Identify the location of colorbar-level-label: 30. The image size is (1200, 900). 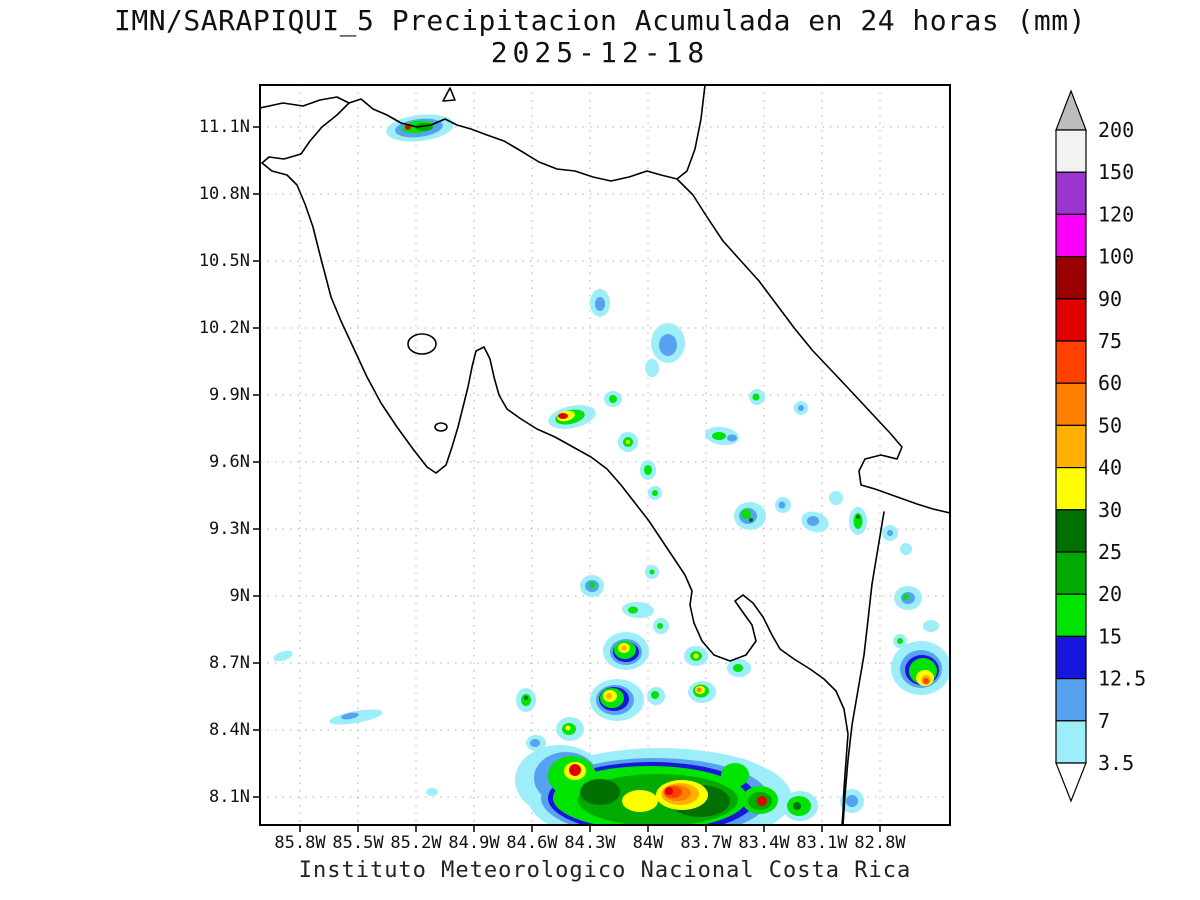
(1110, 510).